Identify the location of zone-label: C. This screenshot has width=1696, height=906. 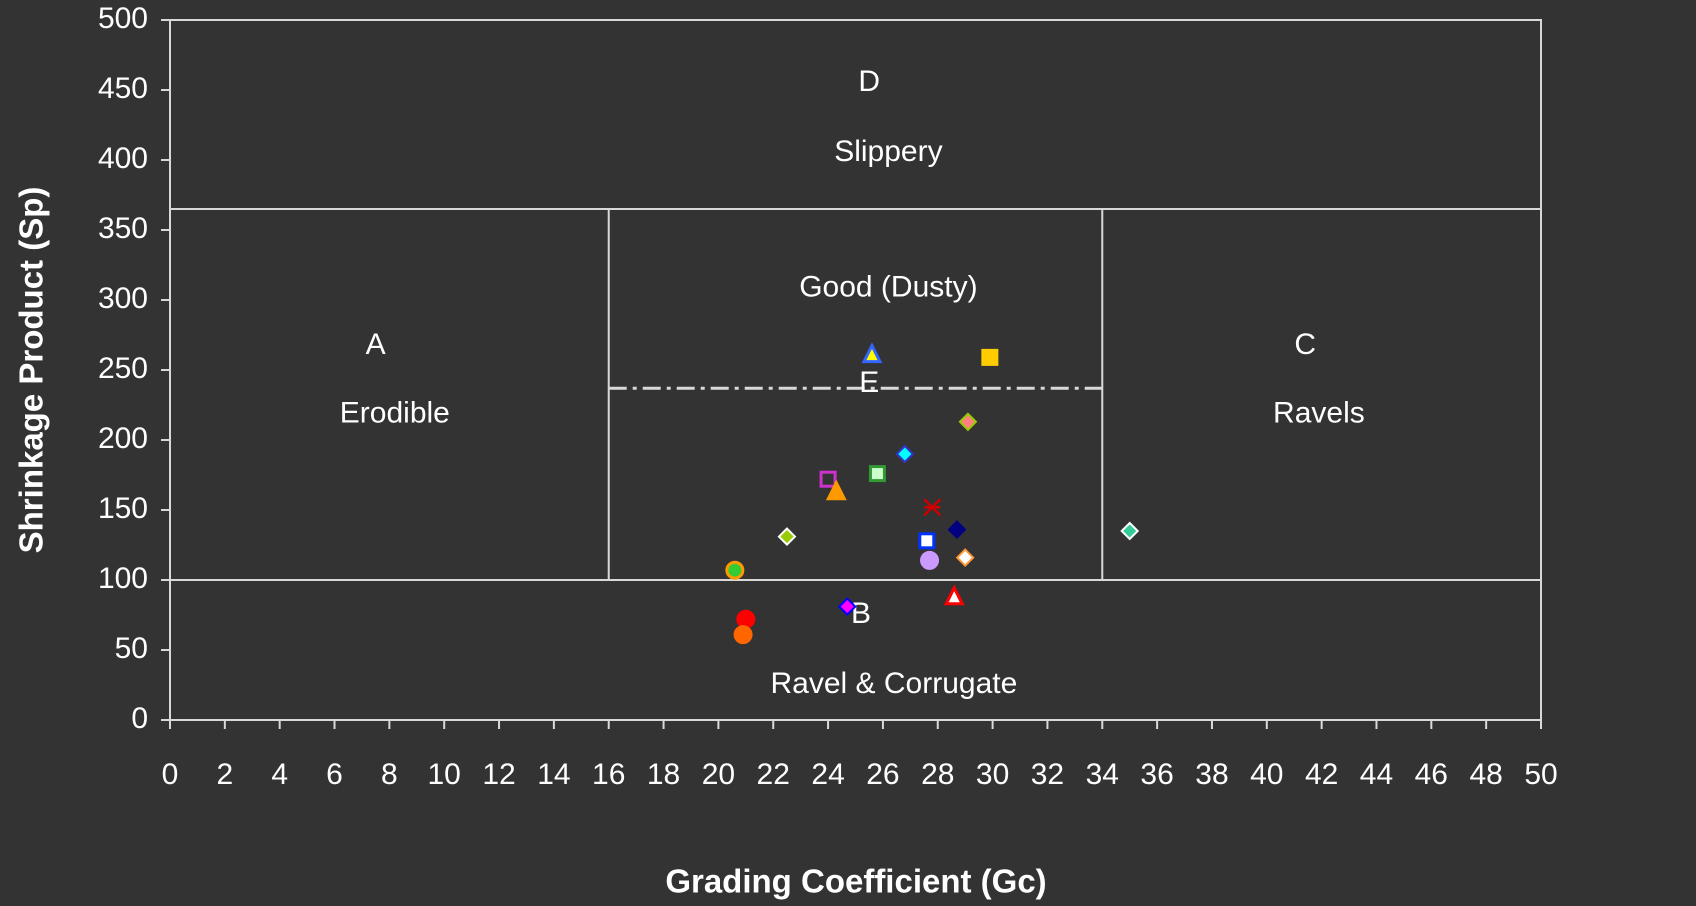
(1305, 344).